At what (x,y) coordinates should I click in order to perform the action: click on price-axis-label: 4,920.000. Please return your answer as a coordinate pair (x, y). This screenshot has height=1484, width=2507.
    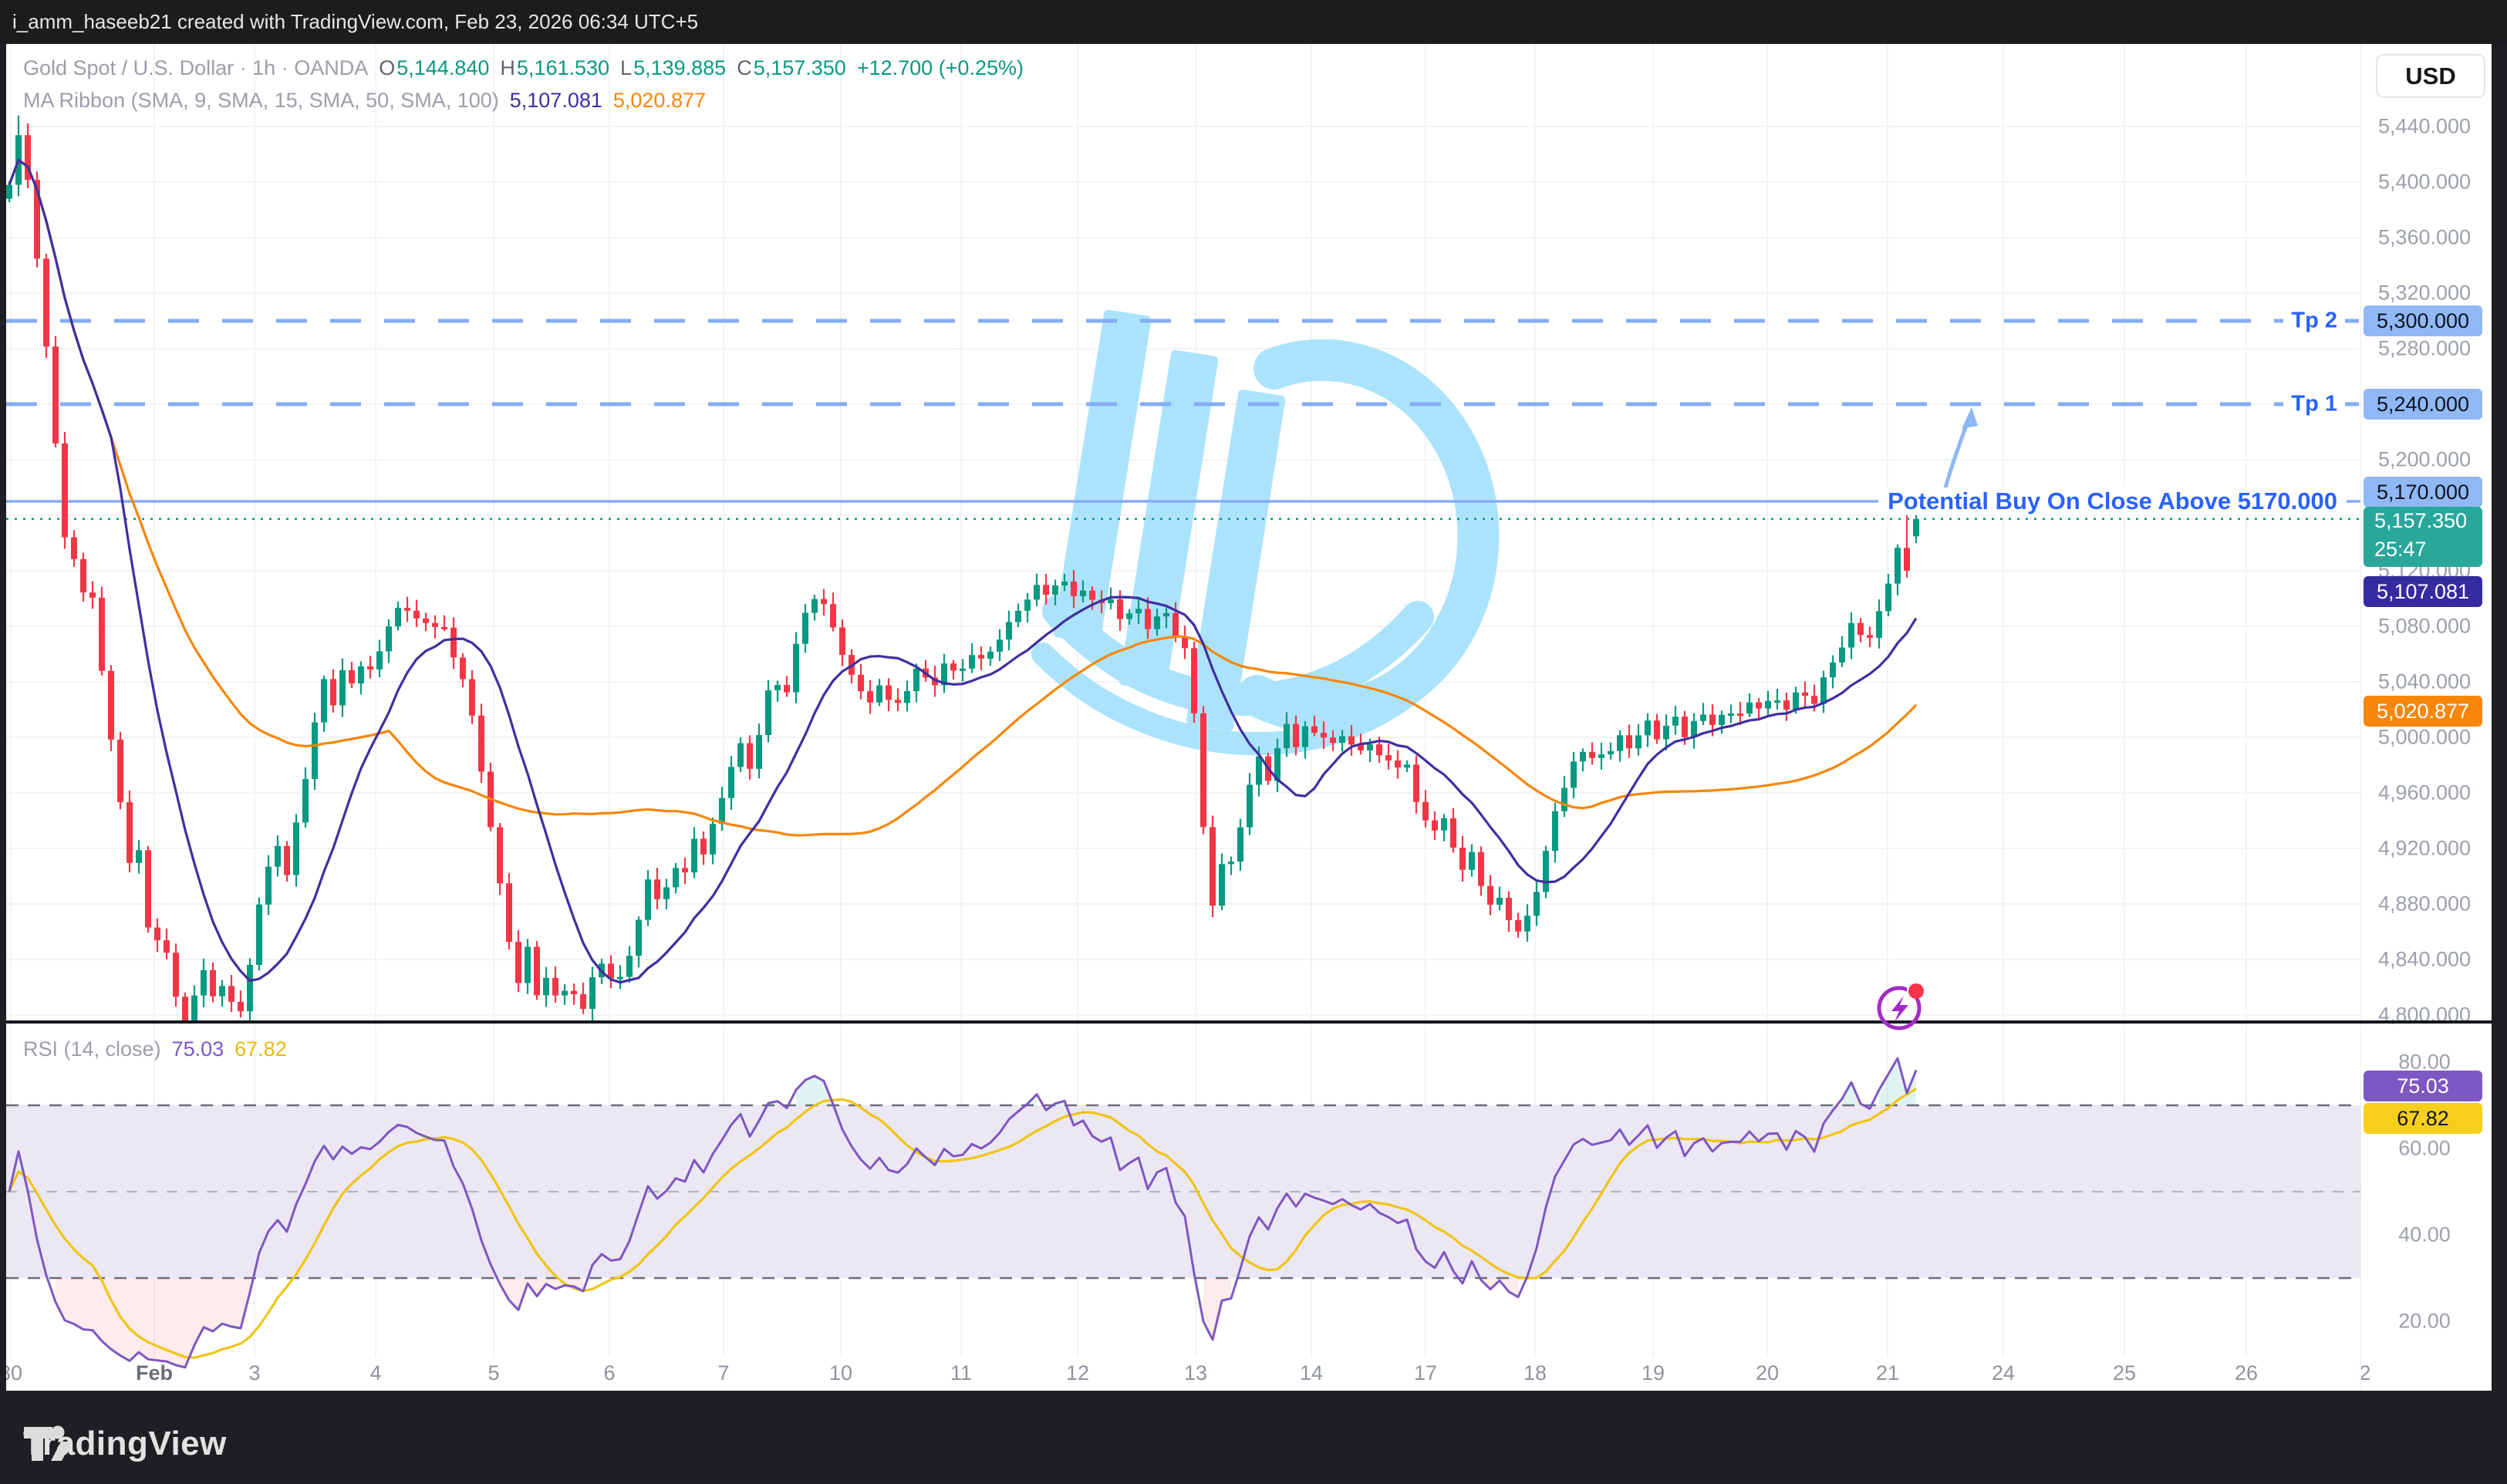
    Looking at the image, I should click on (2424, 848).